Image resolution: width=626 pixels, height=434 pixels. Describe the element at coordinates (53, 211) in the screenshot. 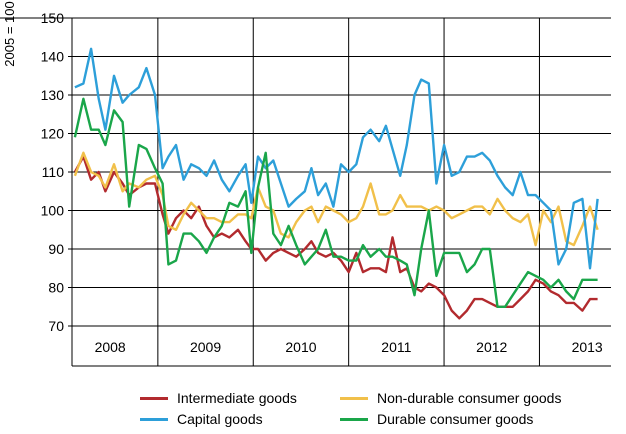

I see `y-tick-label: 100` at that location.